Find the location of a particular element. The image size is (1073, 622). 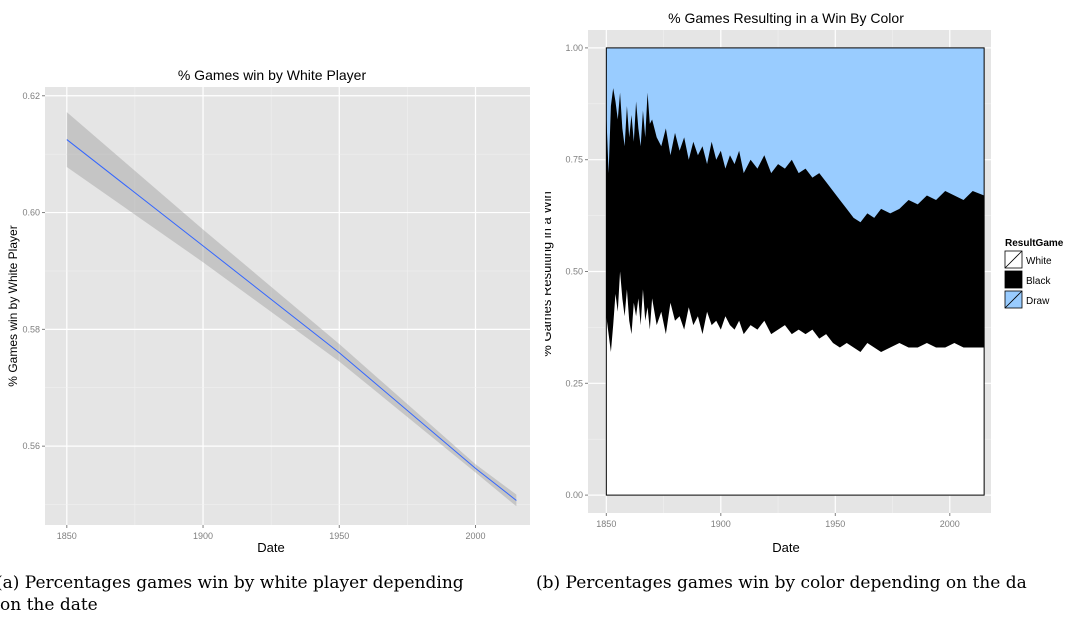

chart-a-y-tick-label: 0.60 is located at coordinates (31, 213).